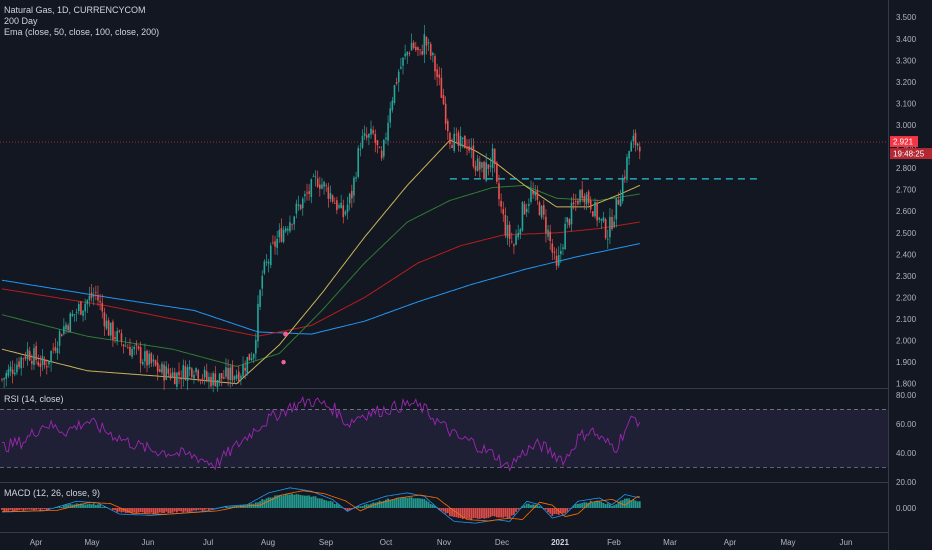 The width and height of the screenshot is (932, 550). I want to click on macd-tick-label: 0.000, so click(906, 508).